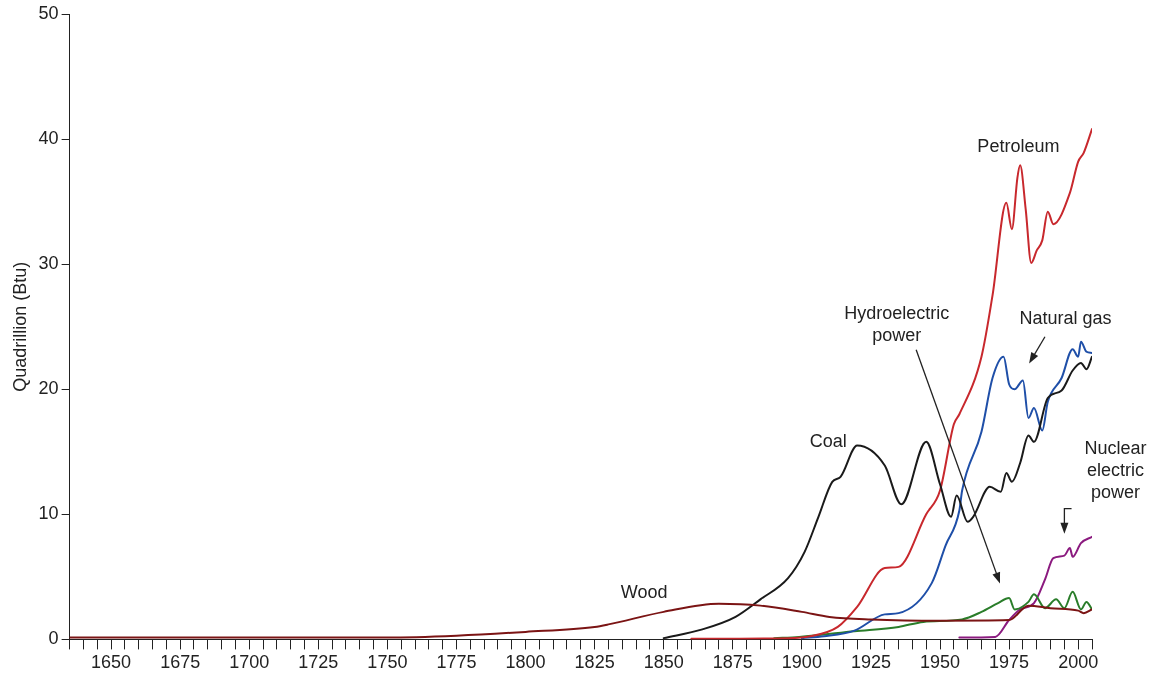  Describe the element at coordinates (48, 513) in the screenshot. I see `y-tick-label: 10` at that location.